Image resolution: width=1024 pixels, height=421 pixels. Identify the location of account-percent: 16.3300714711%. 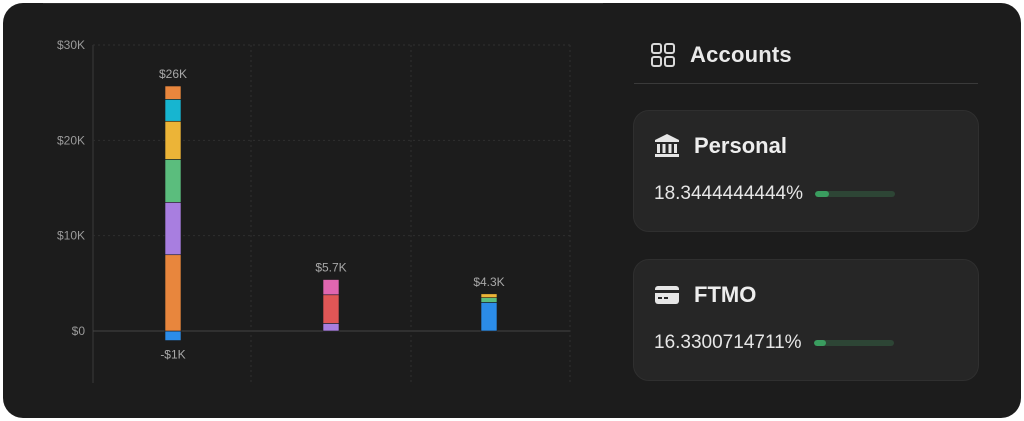
(728, 342).